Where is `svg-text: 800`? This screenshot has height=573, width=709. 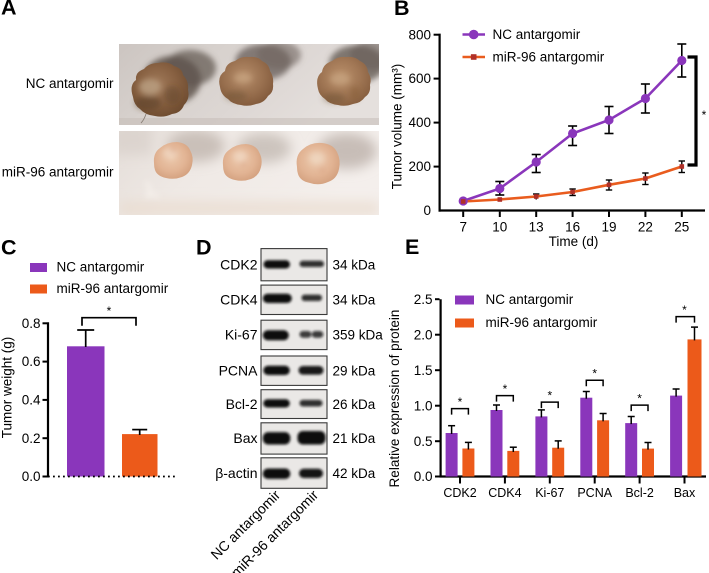
svg-text: 800 is located at coordinates (419, 34).